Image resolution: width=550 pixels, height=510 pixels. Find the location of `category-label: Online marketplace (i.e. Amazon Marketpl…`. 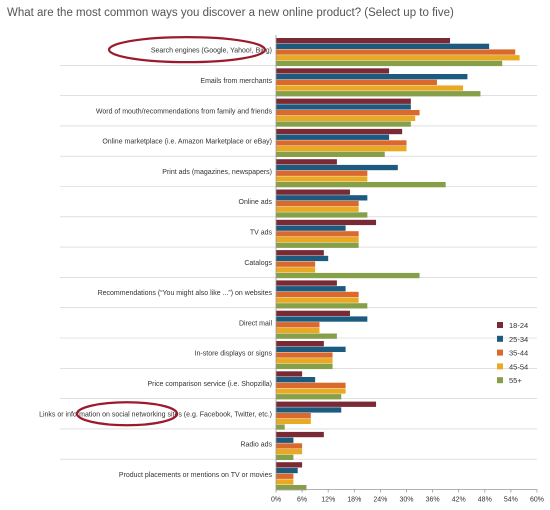

category-label: Online marketplace (i.e. Amazon Marketpl… is located at coordinates (187, 142).